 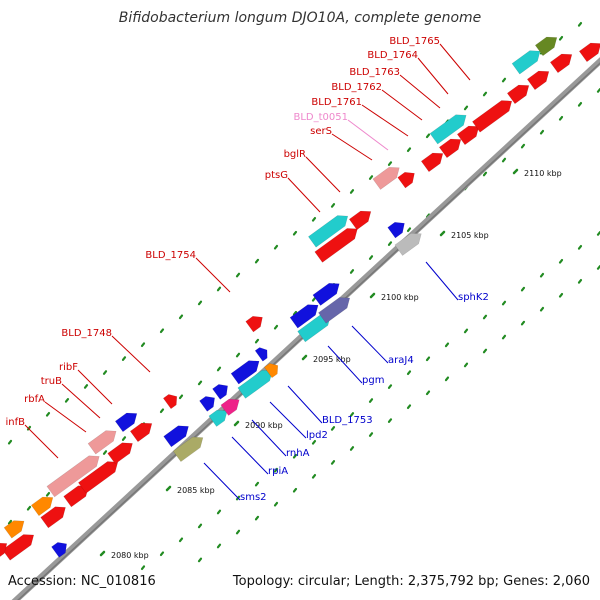 What do you see at coordinates (455, 62) in the screenshot?
I see `forward-gene-label-leader` at bounding box center [455, 62].